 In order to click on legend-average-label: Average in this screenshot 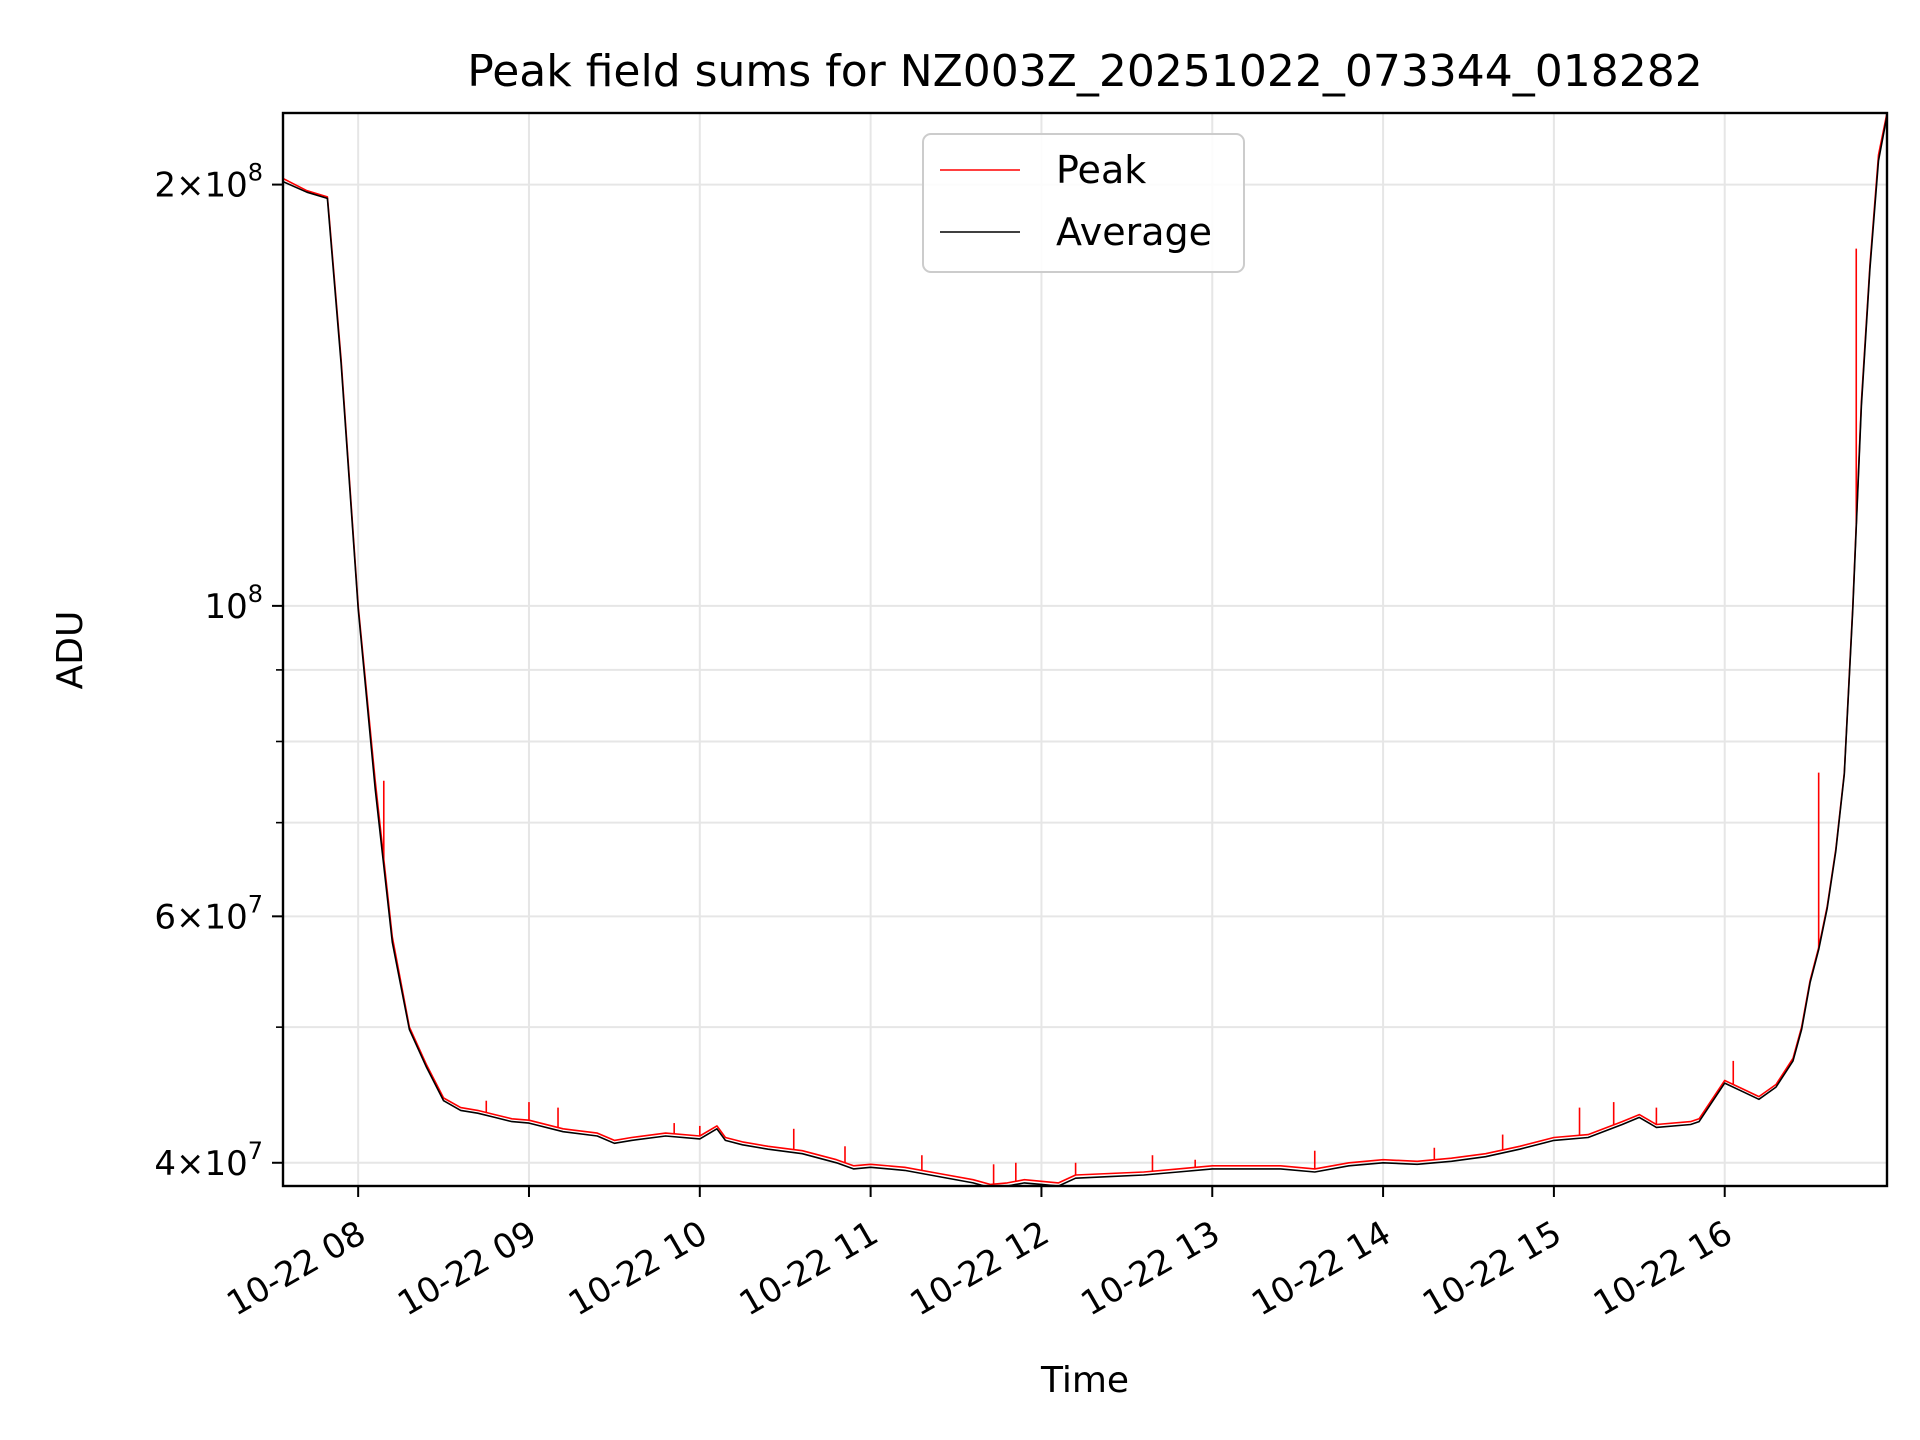, I will do `click(1134, 232)`.